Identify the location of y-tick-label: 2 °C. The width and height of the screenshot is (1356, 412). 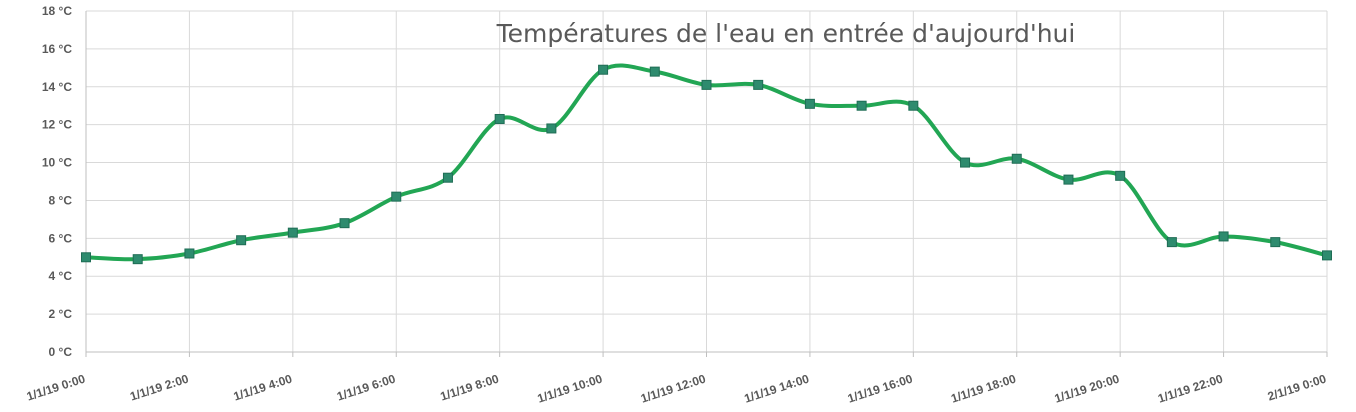
(61, 314).